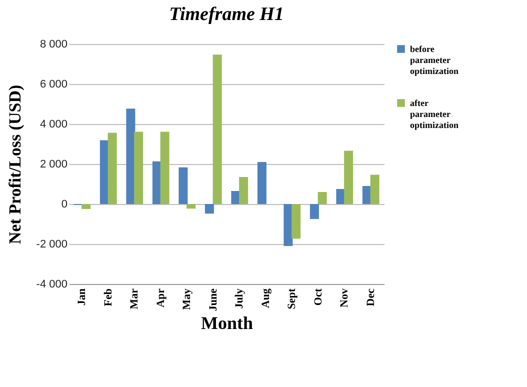  I want to click on x-tick-label: May, so click(187, 299).